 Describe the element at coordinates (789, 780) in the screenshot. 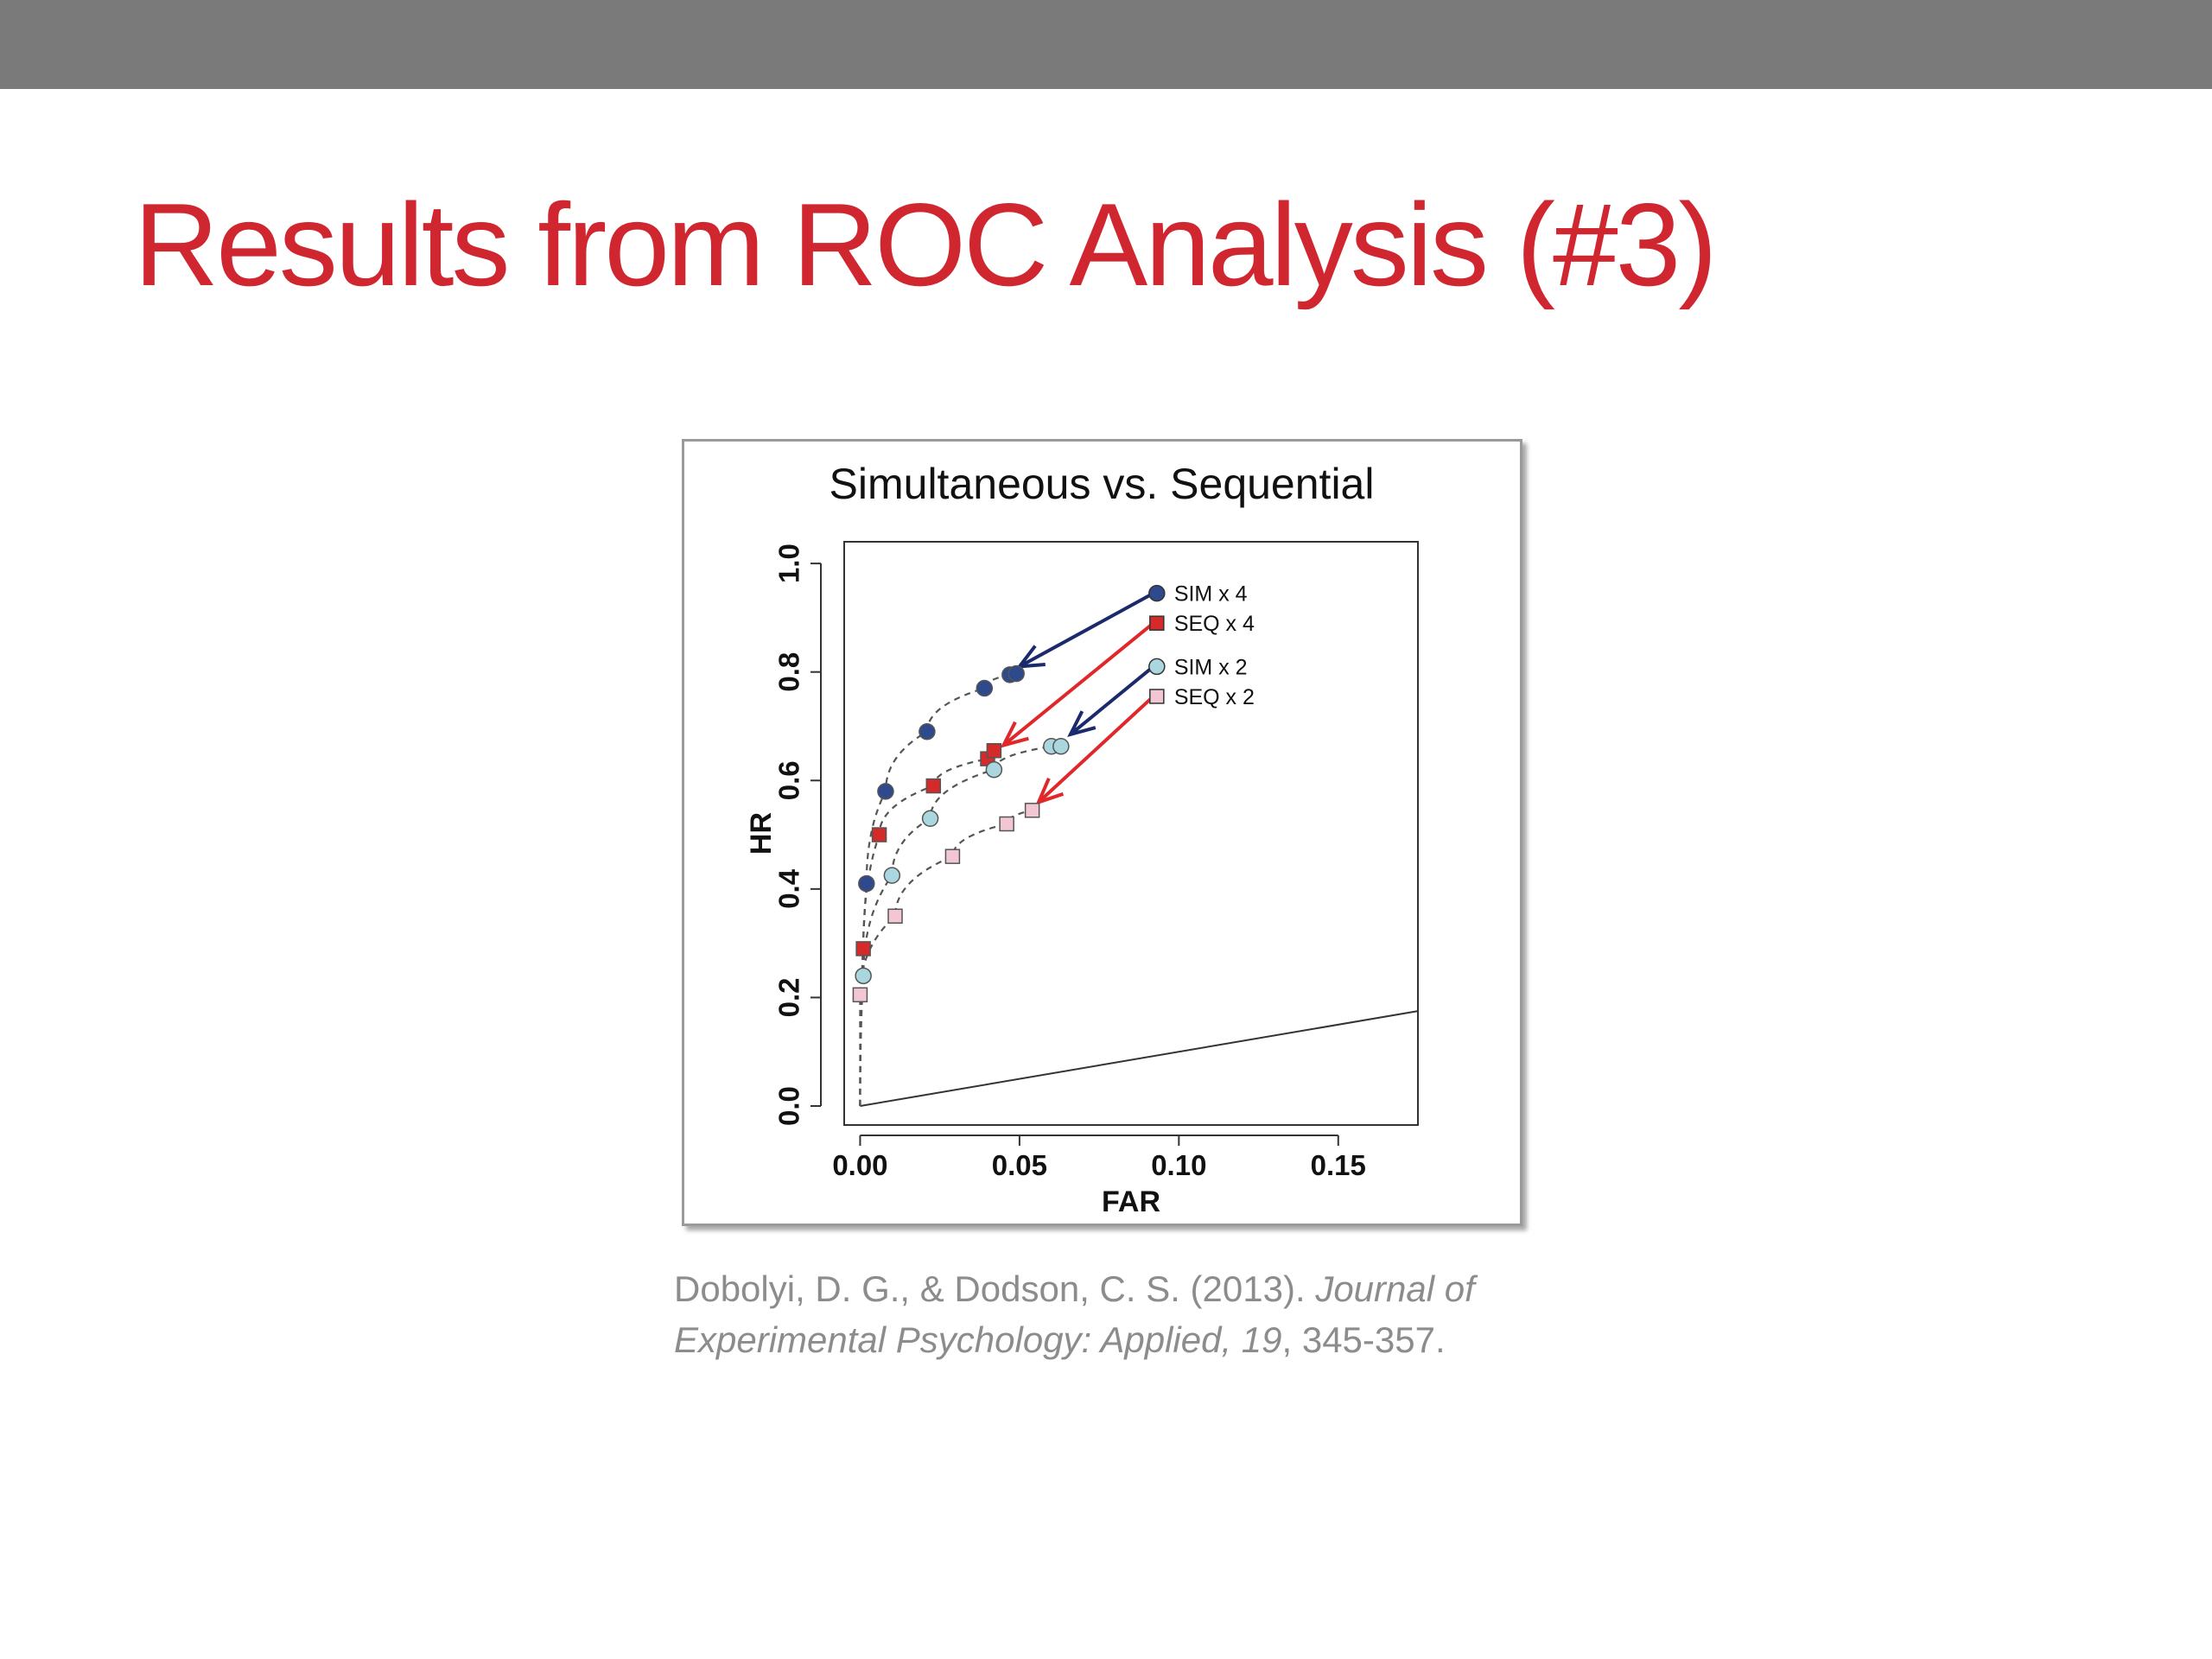

I see `y-tick-label: 0.6` at that location.